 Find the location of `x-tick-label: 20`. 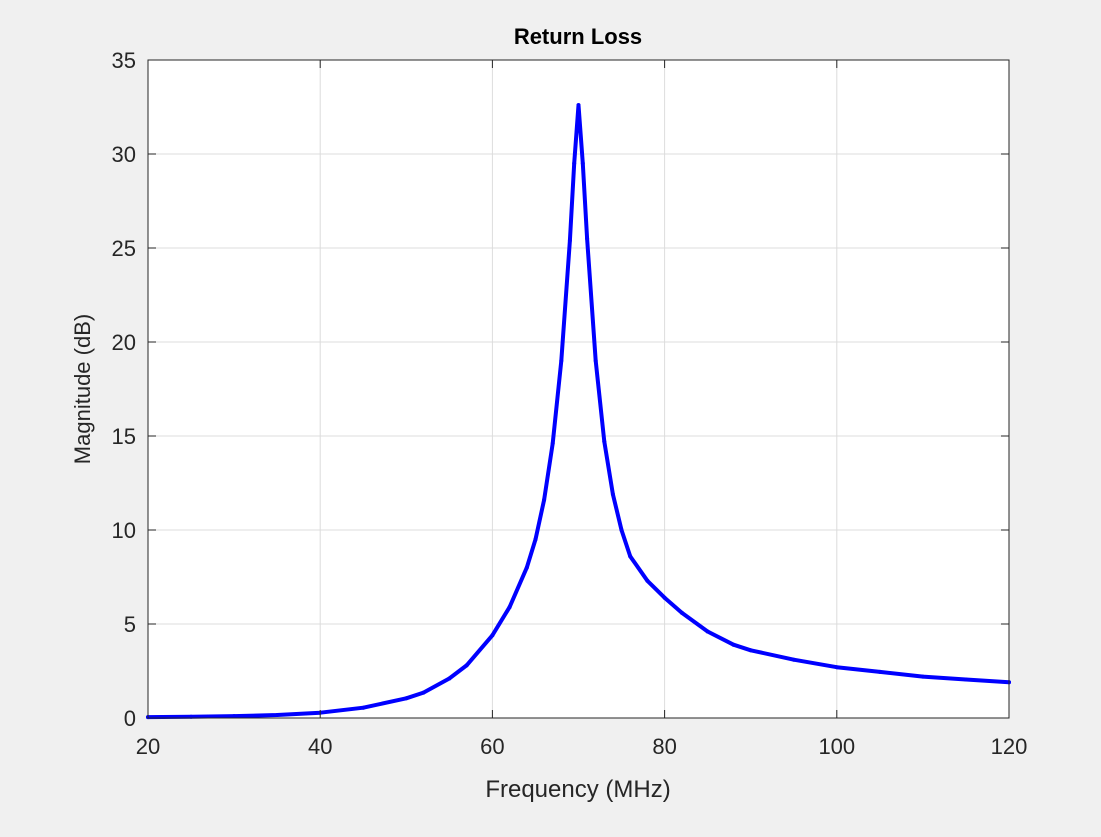

x-tick-label: 20 is located at coordinates (148, 746).